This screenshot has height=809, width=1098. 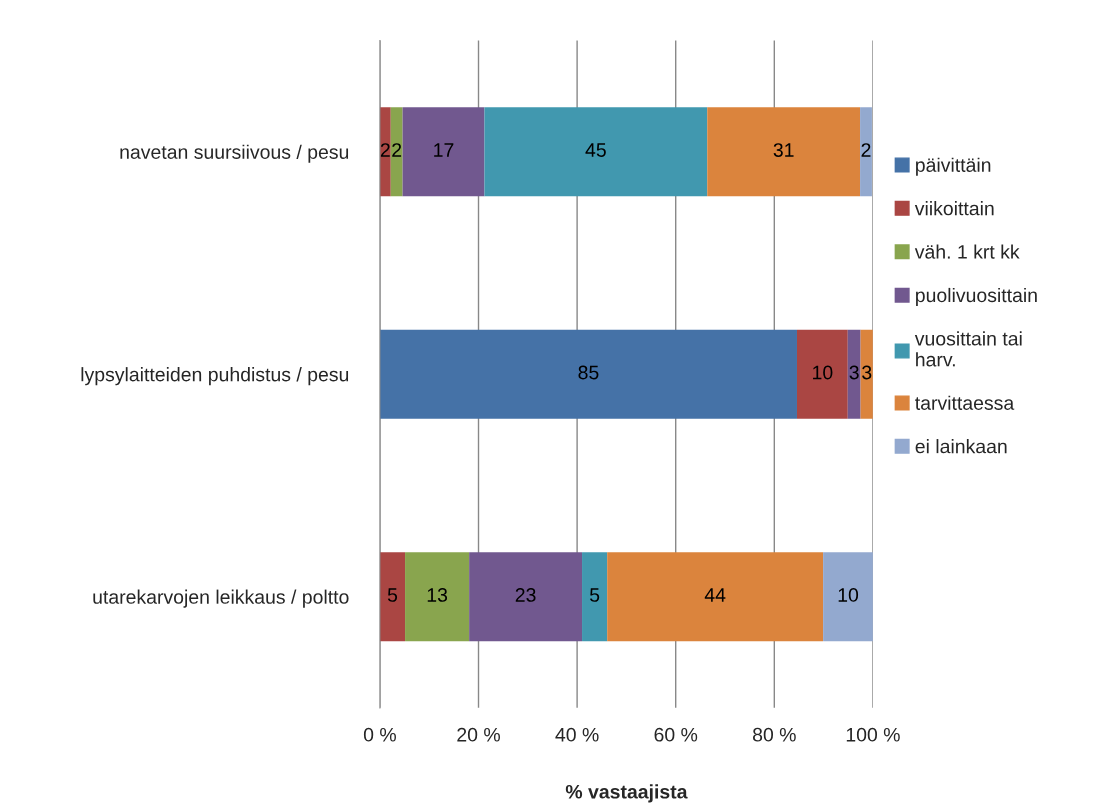 I want to click on x-tick-label: 40 %, so click(x=577, y=734).